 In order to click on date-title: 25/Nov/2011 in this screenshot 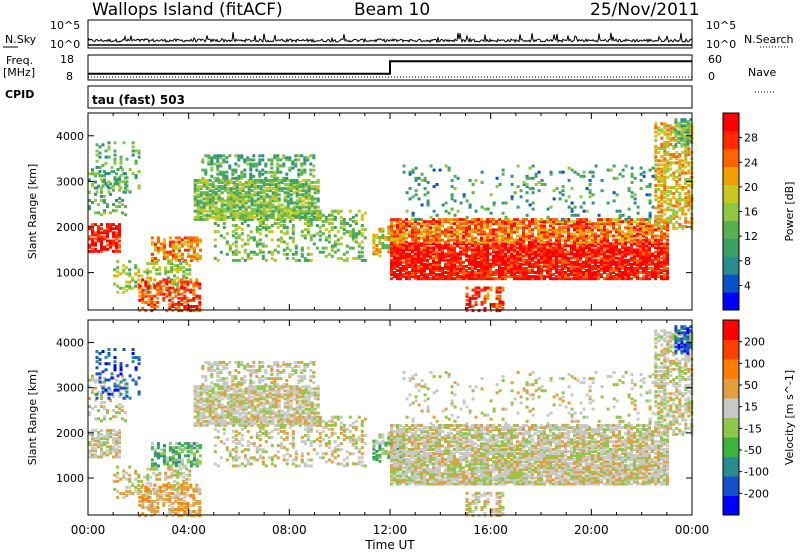, I will do `click(645, 10)`.